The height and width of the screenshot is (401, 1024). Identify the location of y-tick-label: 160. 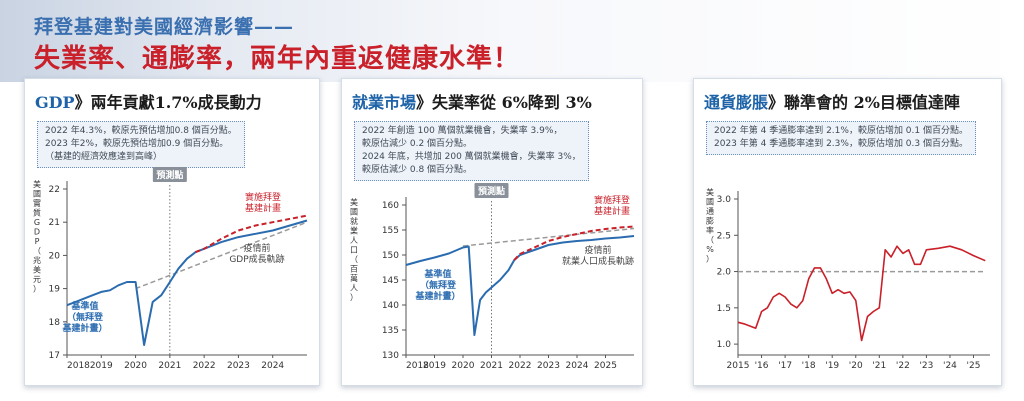
(390, 206).